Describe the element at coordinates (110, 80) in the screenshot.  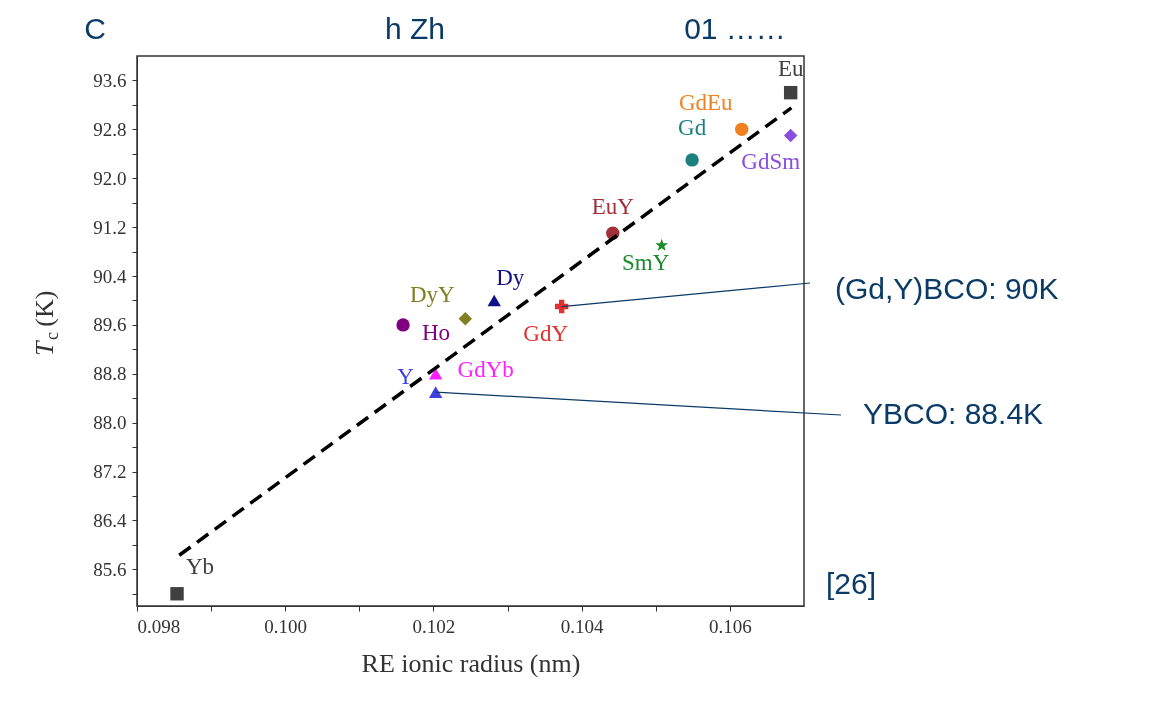
I see `y-tick-label: 93.6` at that location.